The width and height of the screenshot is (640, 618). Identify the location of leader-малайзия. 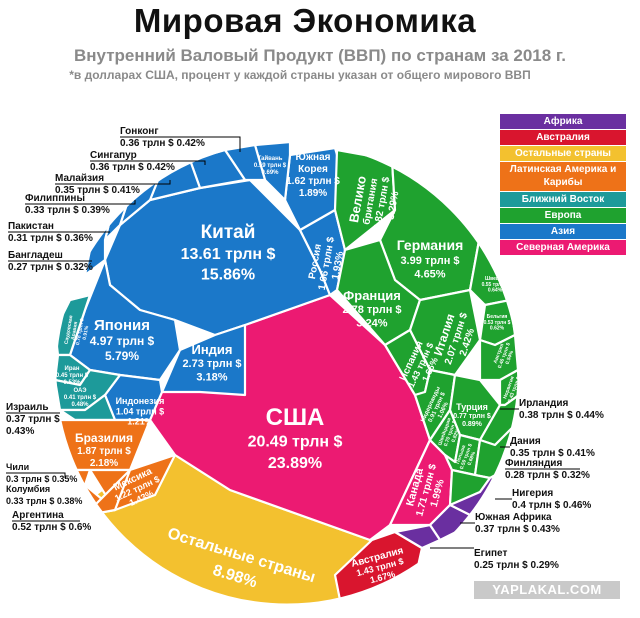
(113, 182).